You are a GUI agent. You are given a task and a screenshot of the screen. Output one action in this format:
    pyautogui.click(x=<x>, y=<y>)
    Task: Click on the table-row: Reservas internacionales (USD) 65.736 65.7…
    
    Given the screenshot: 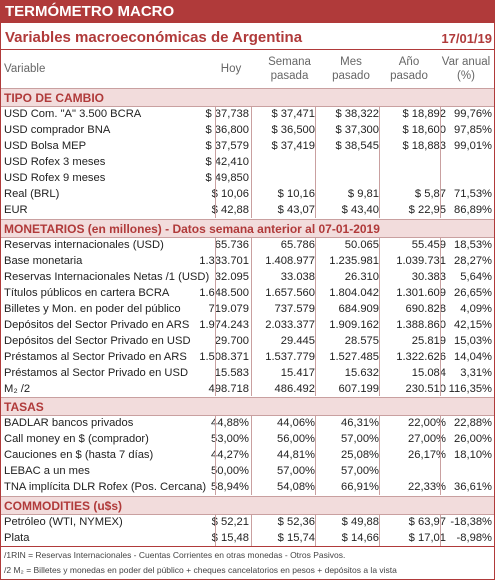 What is the action you would take?
    pyautogui.click(x=247, y=245)
    